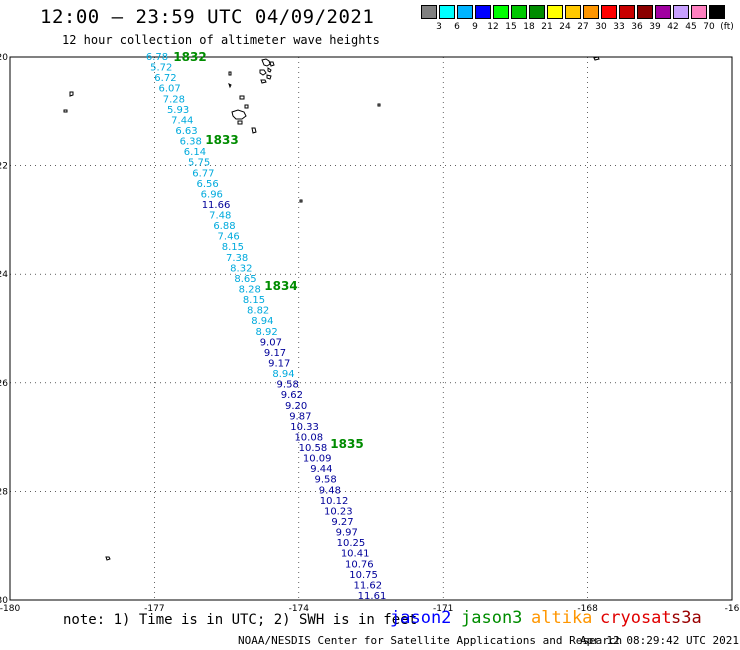  What do you see at coordinates (221, 140) in the screenshot?
I see `time-label: 1833` at bounding box center [221, 140].